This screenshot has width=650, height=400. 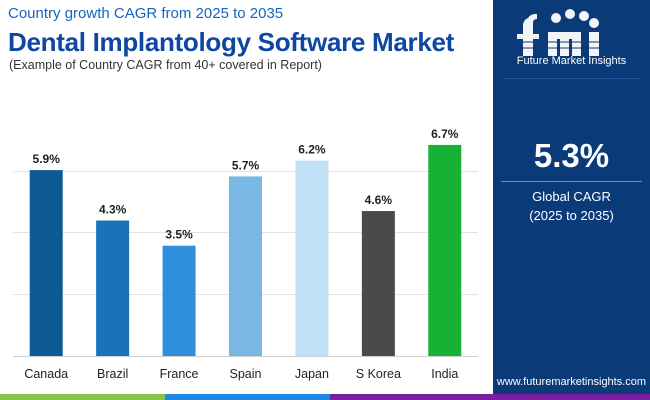 I want to click on footer-stripe, so click(x=325, y=397).